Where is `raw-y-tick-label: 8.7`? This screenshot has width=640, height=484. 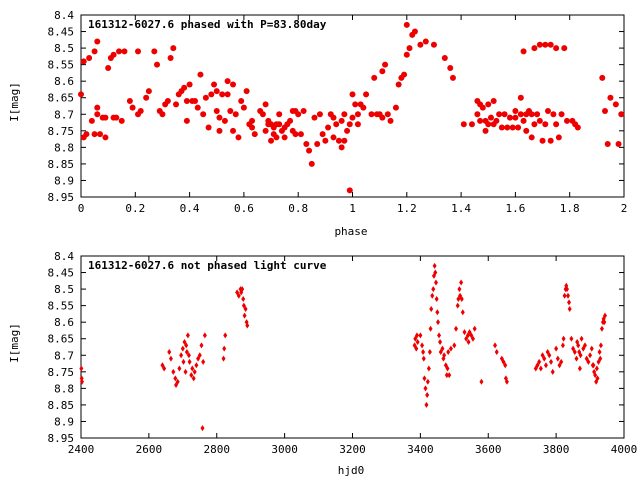 raw-y-tick-label: 8.7 is located at coordinates (64, 355).